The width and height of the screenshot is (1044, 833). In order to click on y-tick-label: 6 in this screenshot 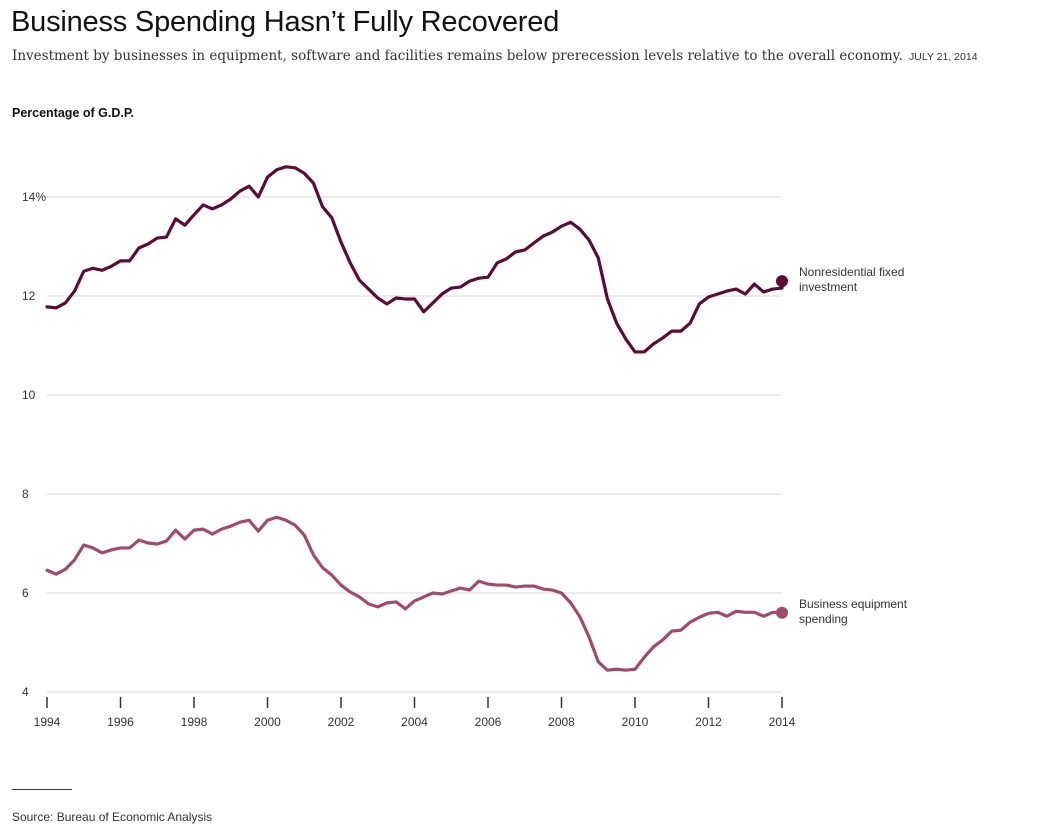, I will do `click(25, 593)`.